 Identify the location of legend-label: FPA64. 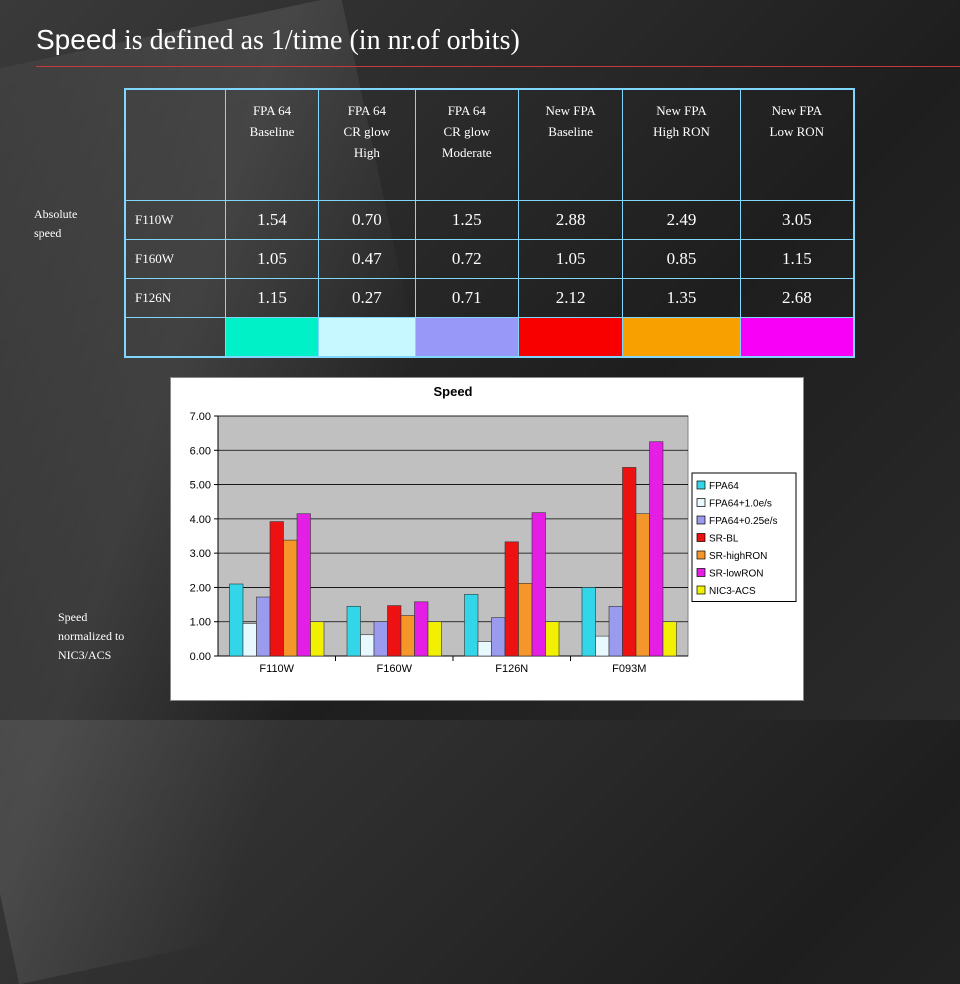
(724, 486).